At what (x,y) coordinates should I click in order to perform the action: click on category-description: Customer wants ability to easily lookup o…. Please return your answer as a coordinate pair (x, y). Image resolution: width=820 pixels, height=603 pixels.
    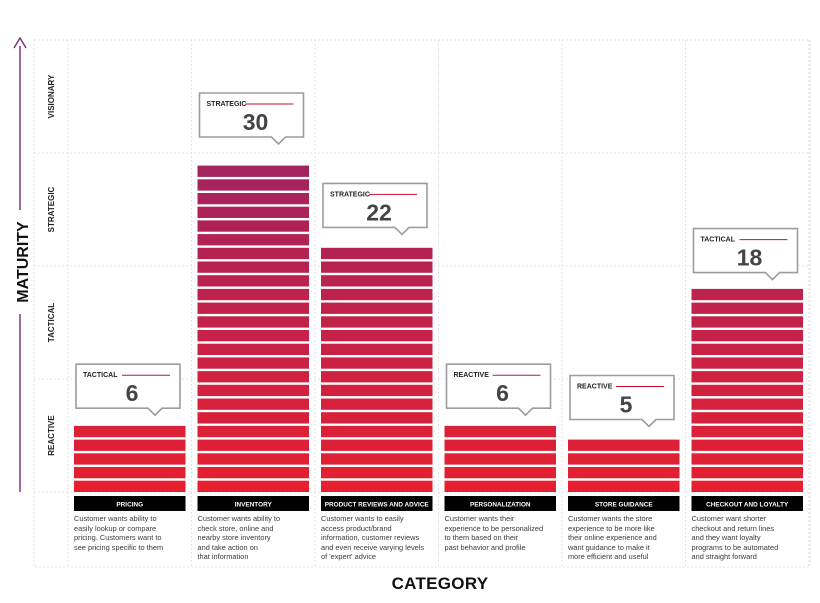
    Looking at the image, I should click on (132, 533).